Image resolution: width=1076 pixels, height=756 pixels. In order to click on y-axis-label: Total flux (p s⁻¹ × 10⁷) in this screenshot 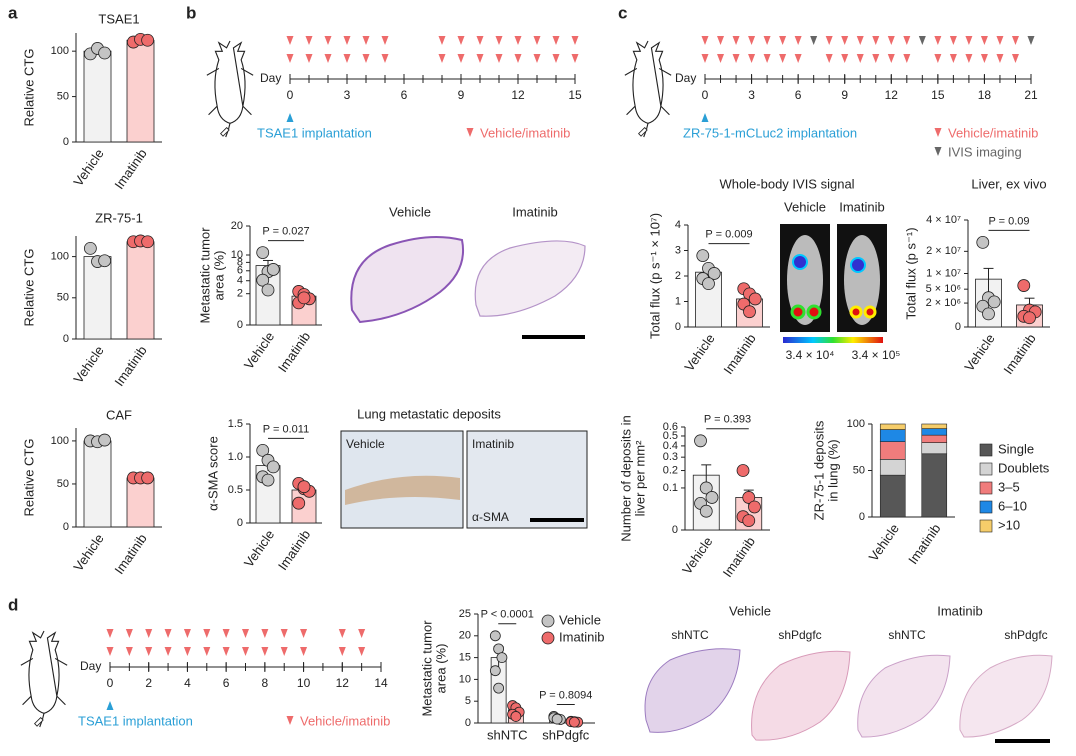, I will do `click(654, 276)`.